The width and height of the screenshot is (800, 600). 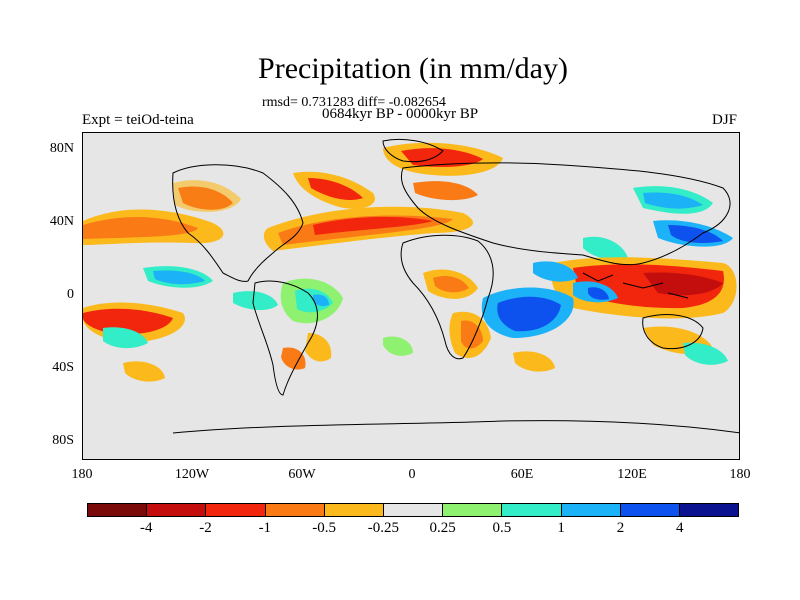 What do you see at coordinates (205, 528) in the screenshot?
I see `colorbar-label: -2` at bounding box center [205, 528].